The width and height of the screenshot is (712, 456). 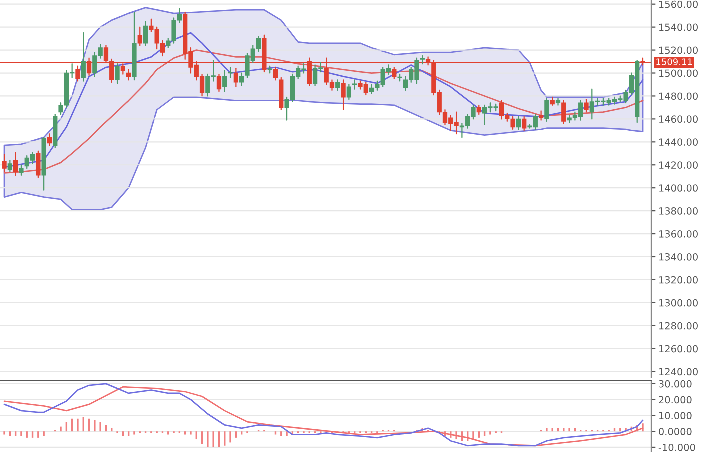 I want to click on y-tick-label: 1520.00, so click(x=678, y=50).